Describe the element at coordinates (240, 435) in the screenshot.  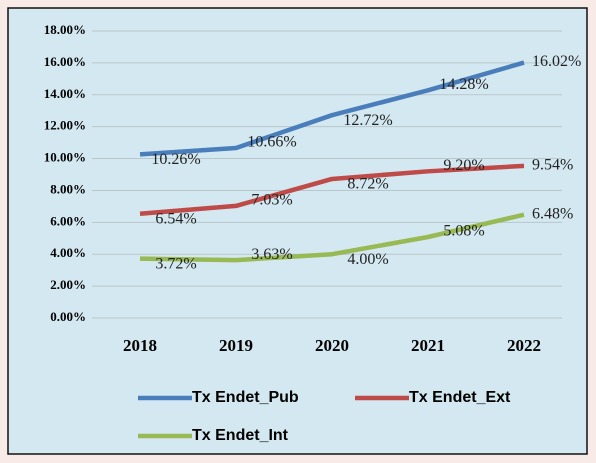
I see `legend-label: Tx Endet_Int` at that location.